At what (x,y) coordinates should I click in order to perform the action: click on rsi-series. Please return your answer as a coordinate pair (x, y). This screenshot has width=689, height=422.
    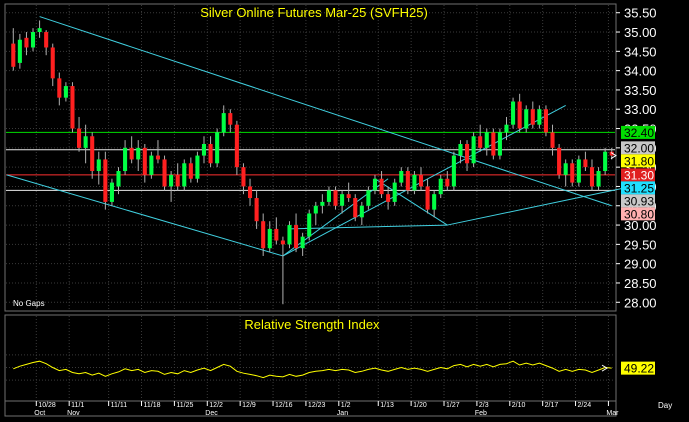
    Looking at the image, I should click on (312, 369).